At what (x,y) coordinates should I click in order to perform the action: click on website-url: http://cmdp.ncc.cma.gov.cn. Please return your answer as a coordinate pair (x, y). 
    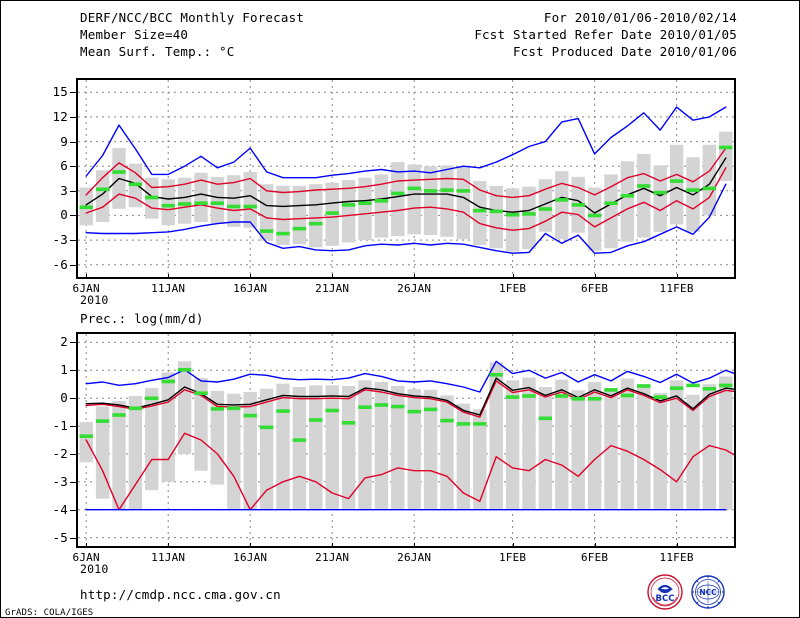
    Looking at the image, I should click on (180, 594).